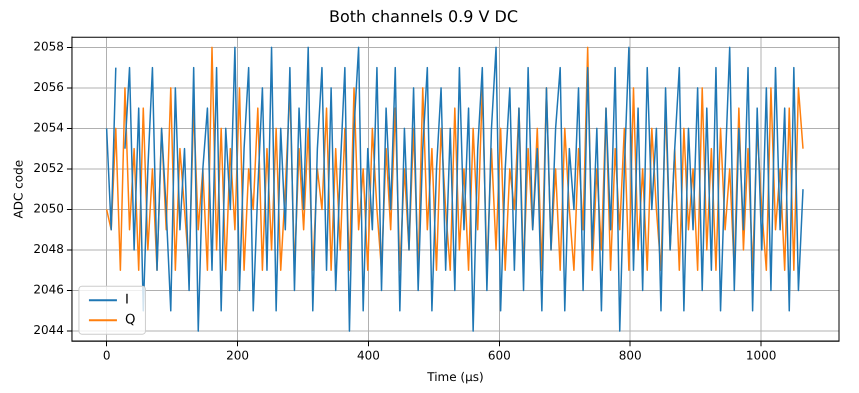  What do you see at coordinates (761, 355) in the screenshot?
I see `x-tick-label: 1000` at bounding box center [761, 355].